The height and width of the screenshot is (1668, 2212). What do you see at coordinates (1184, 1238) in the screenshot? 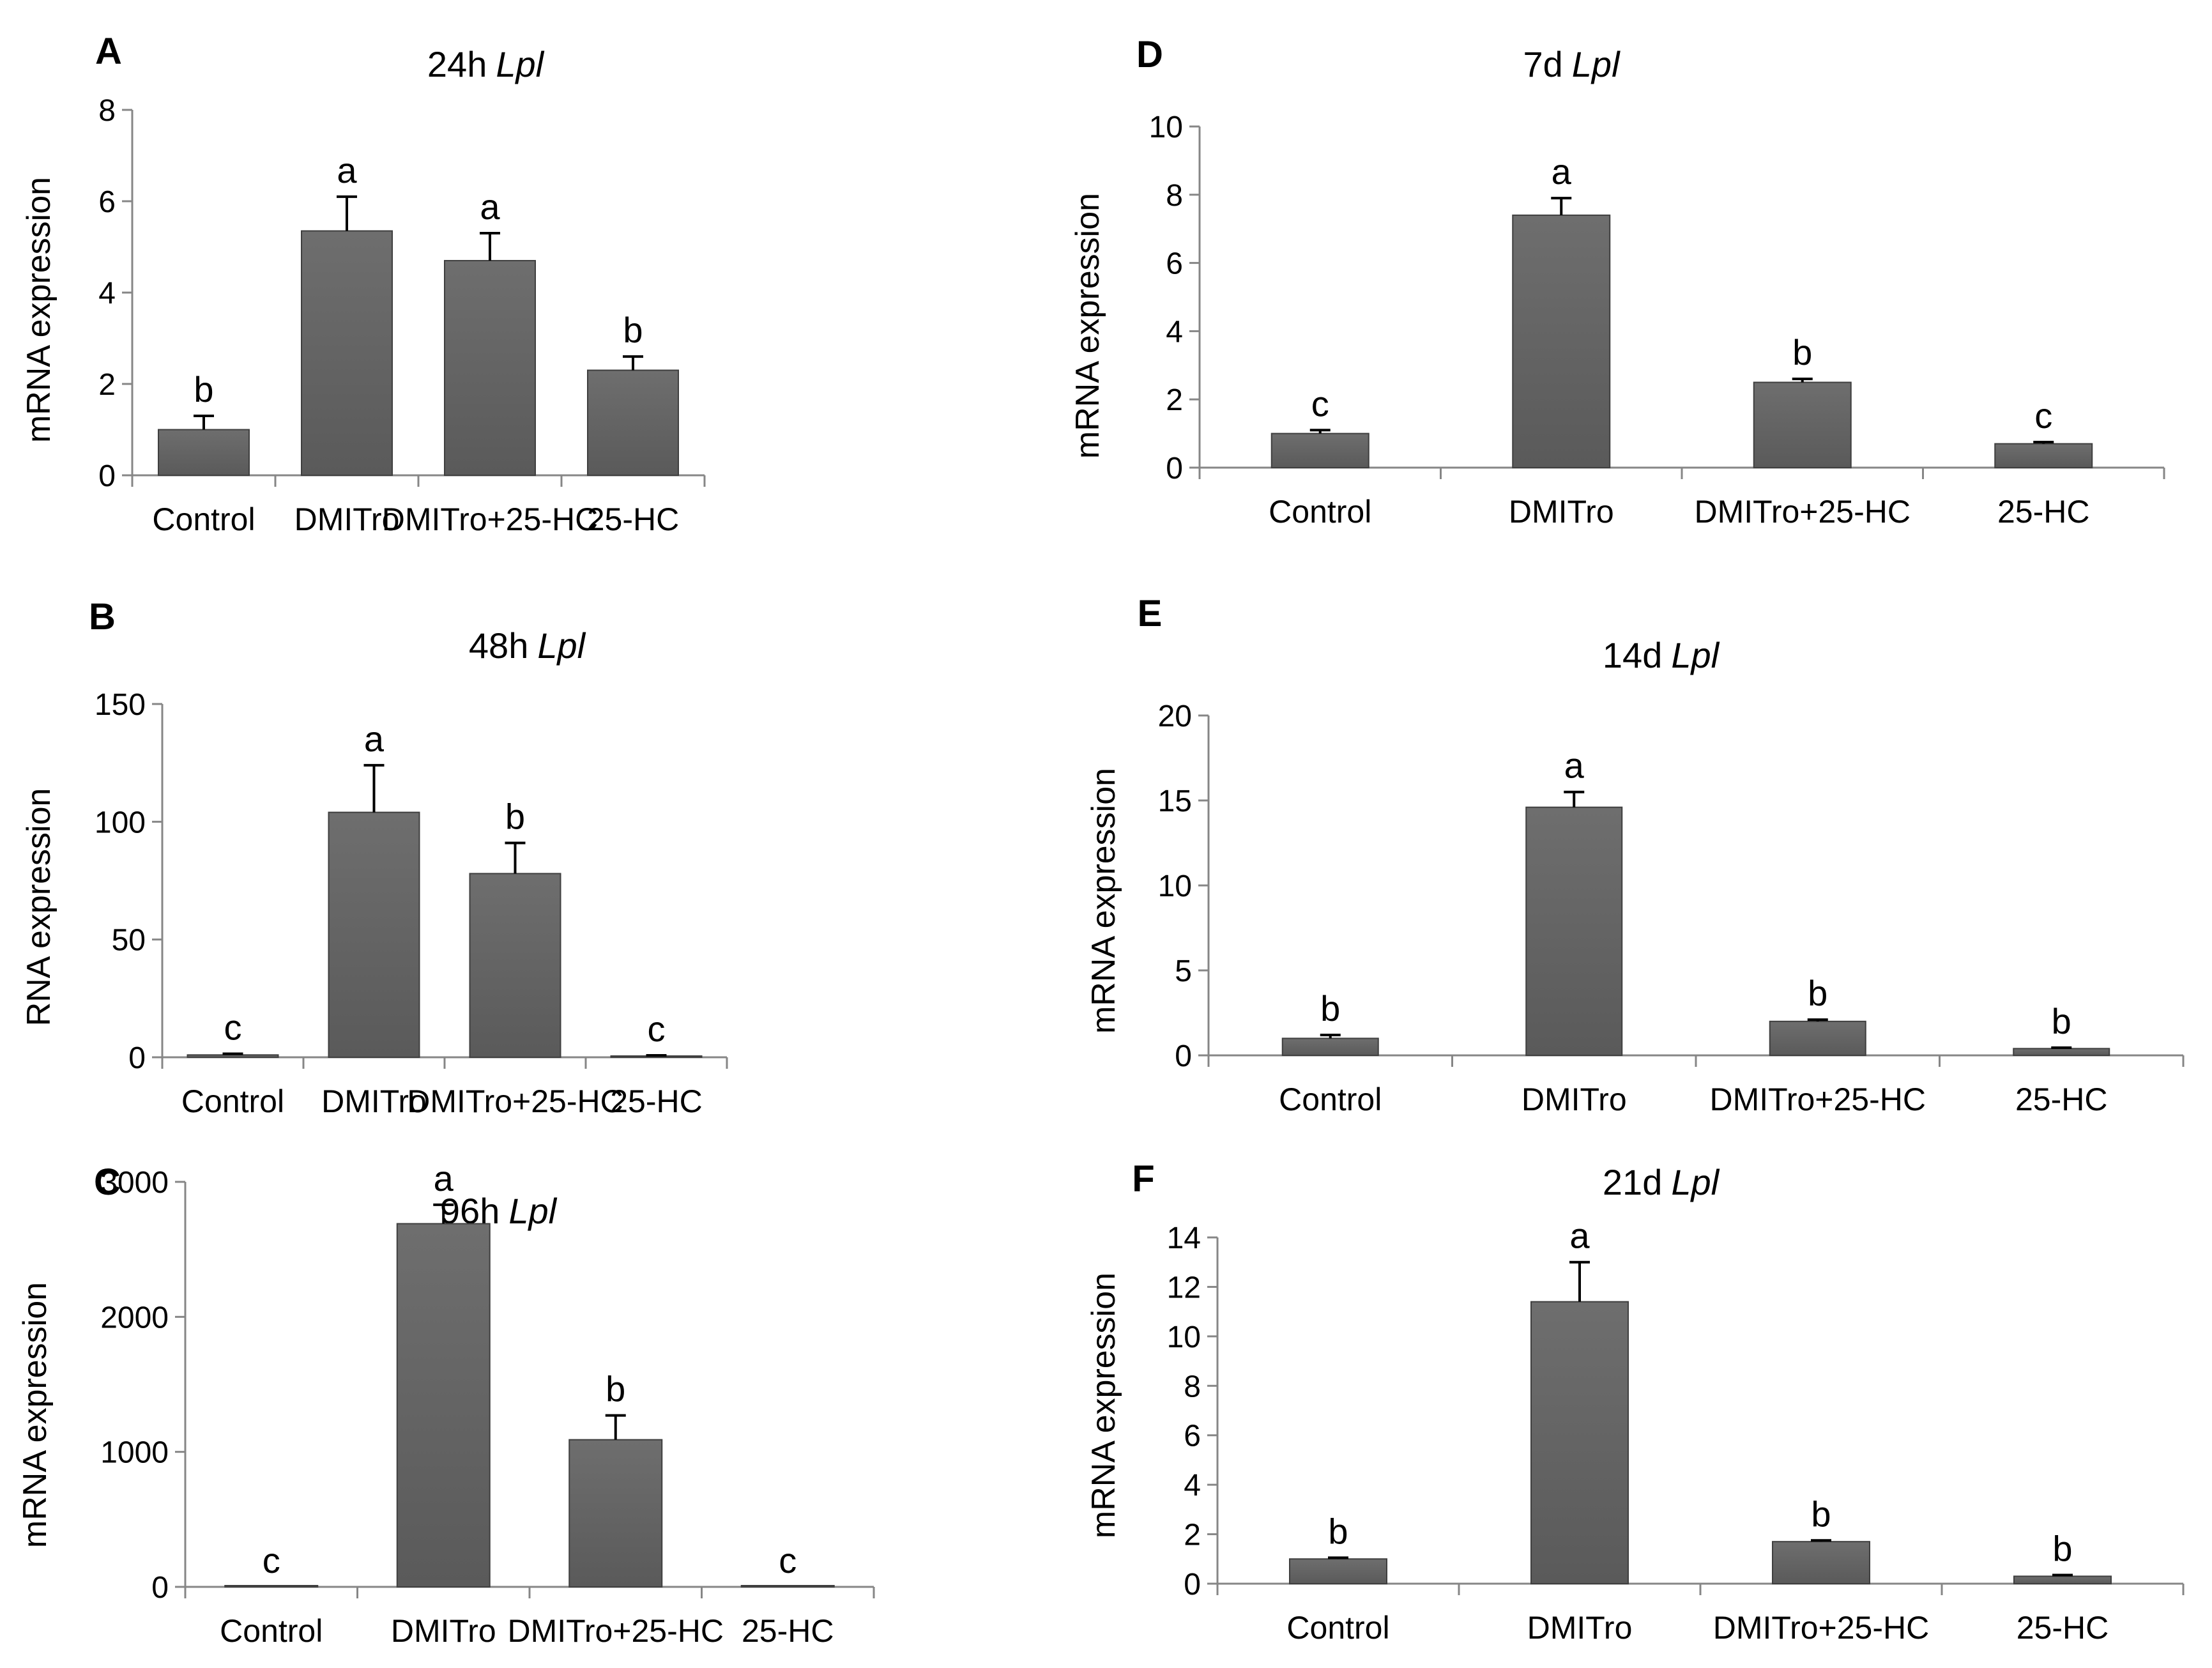
I see `y-tick-label: 14` at bounding box center [1184, 1238].